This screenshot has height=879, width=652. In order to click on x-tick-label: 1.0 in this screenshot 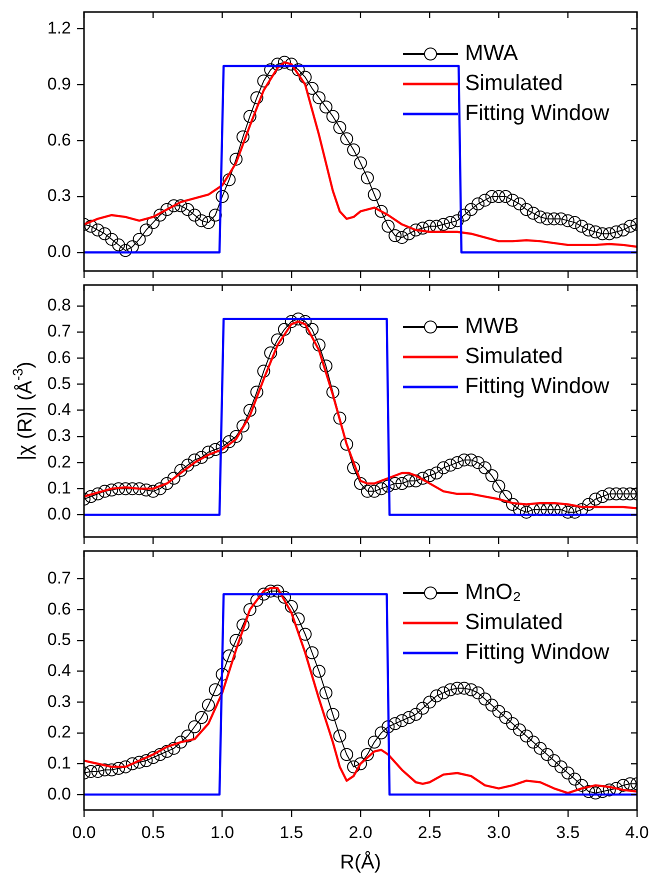, I will do `click(222, 832)`.